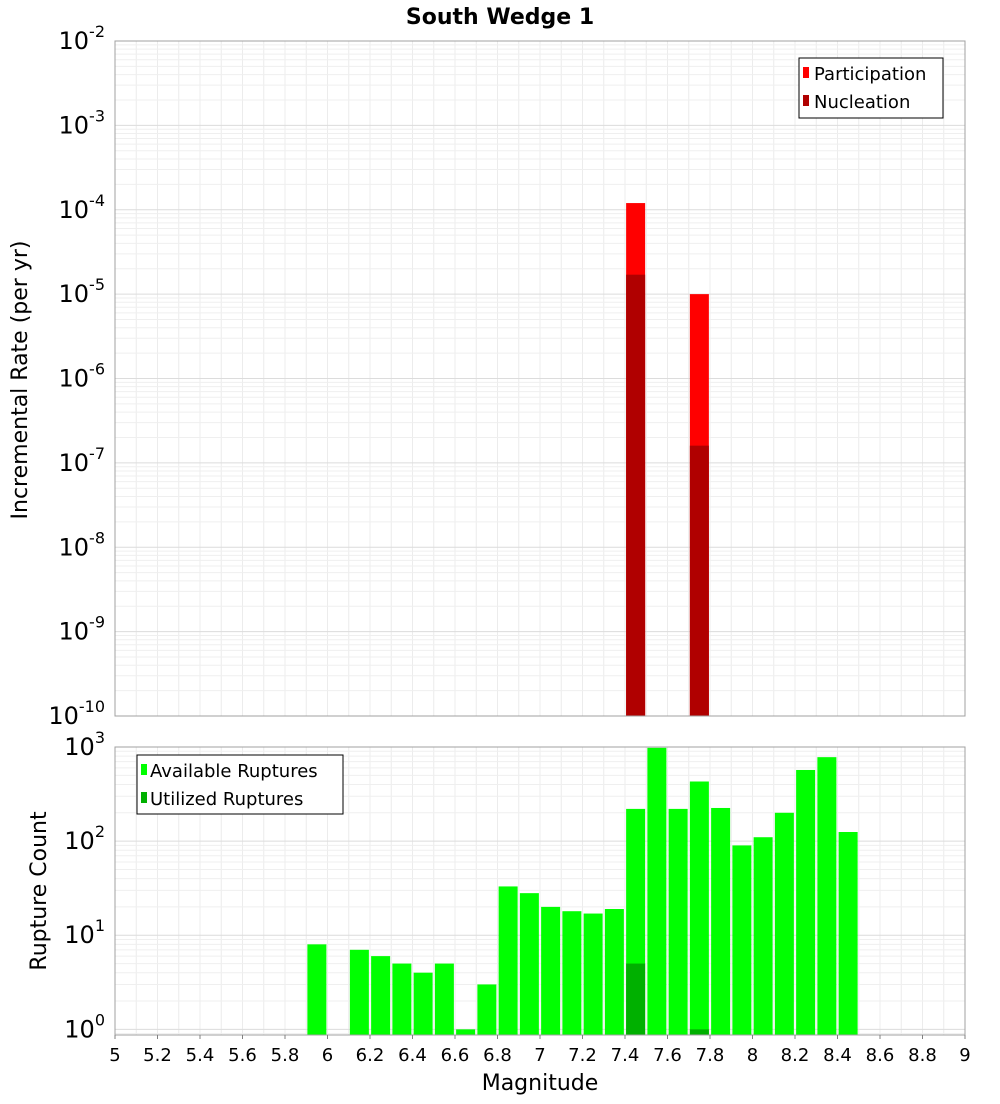  I want to click on bottom-y-tick-label: 10², so click(84, 838).